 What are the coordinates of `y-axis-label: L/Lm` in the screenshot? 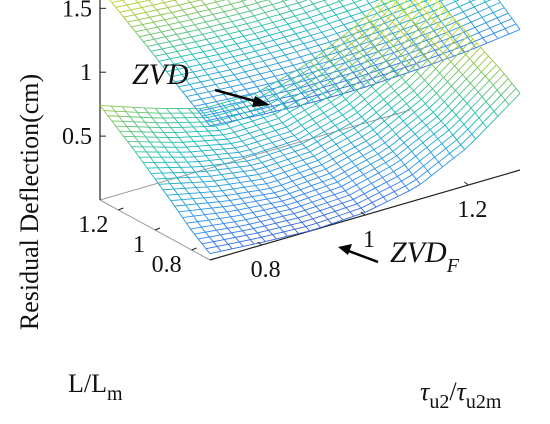 It's located at (95, 387).